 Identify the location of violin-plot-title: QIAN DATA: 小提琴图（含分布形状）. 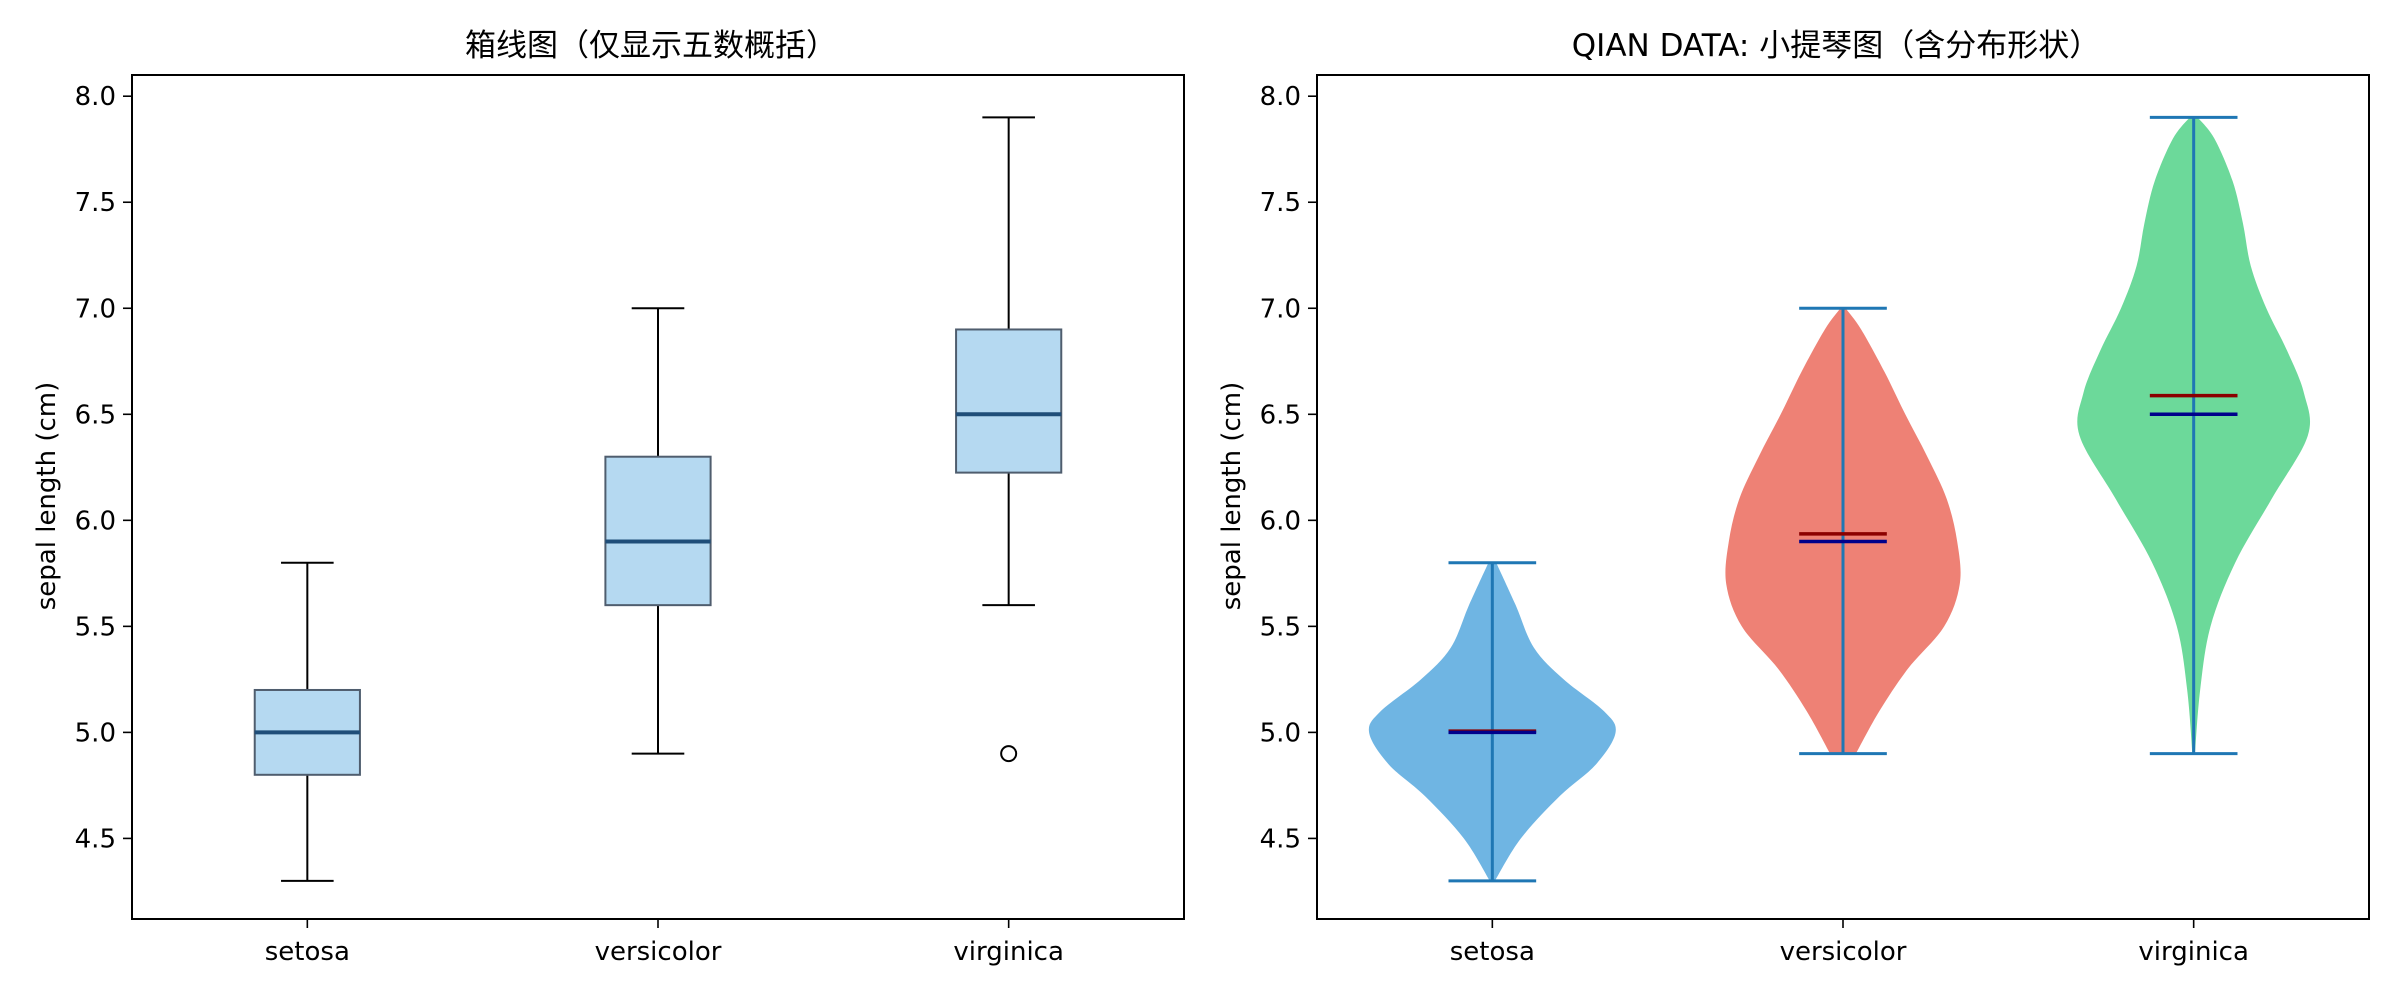
(1836, 46).